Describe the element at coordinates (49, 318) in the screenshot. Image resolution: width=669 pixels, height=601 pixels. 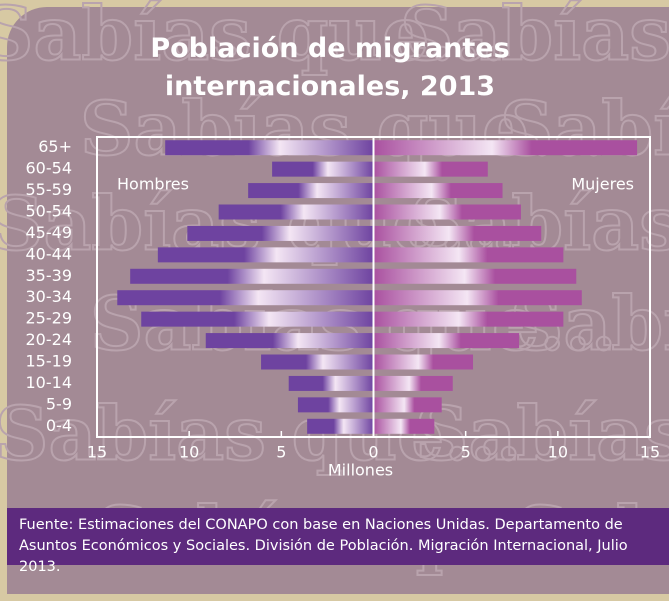
I see `y-tick-label: 25-29` at that location.